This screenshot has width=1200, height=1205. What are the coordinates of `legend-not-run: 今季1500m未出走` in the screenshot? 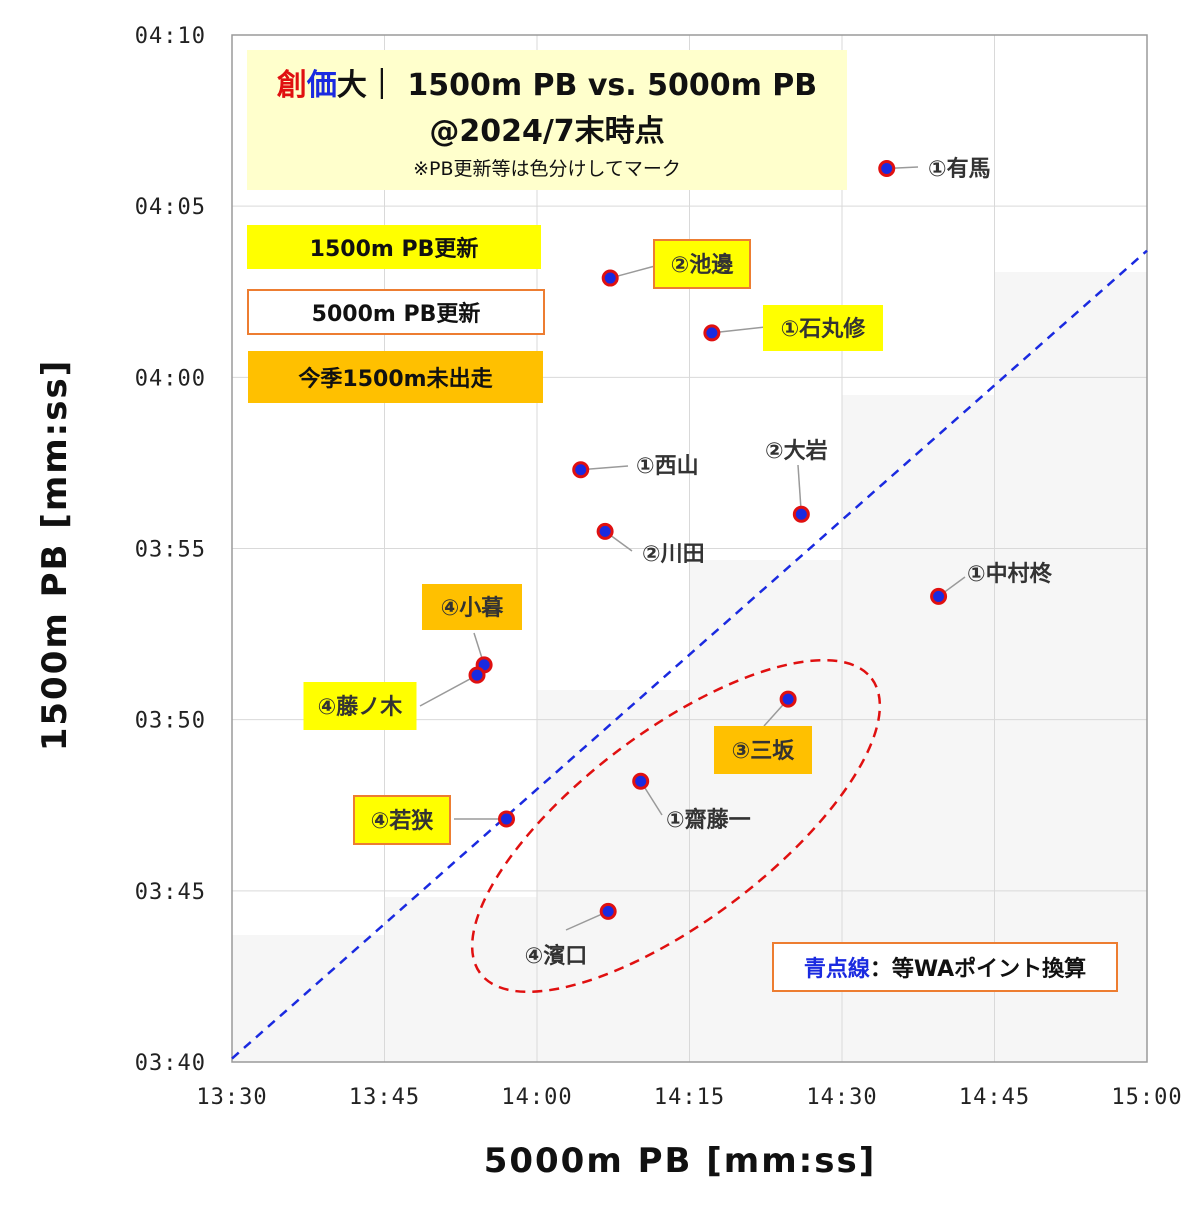 It's located at (395, 377).